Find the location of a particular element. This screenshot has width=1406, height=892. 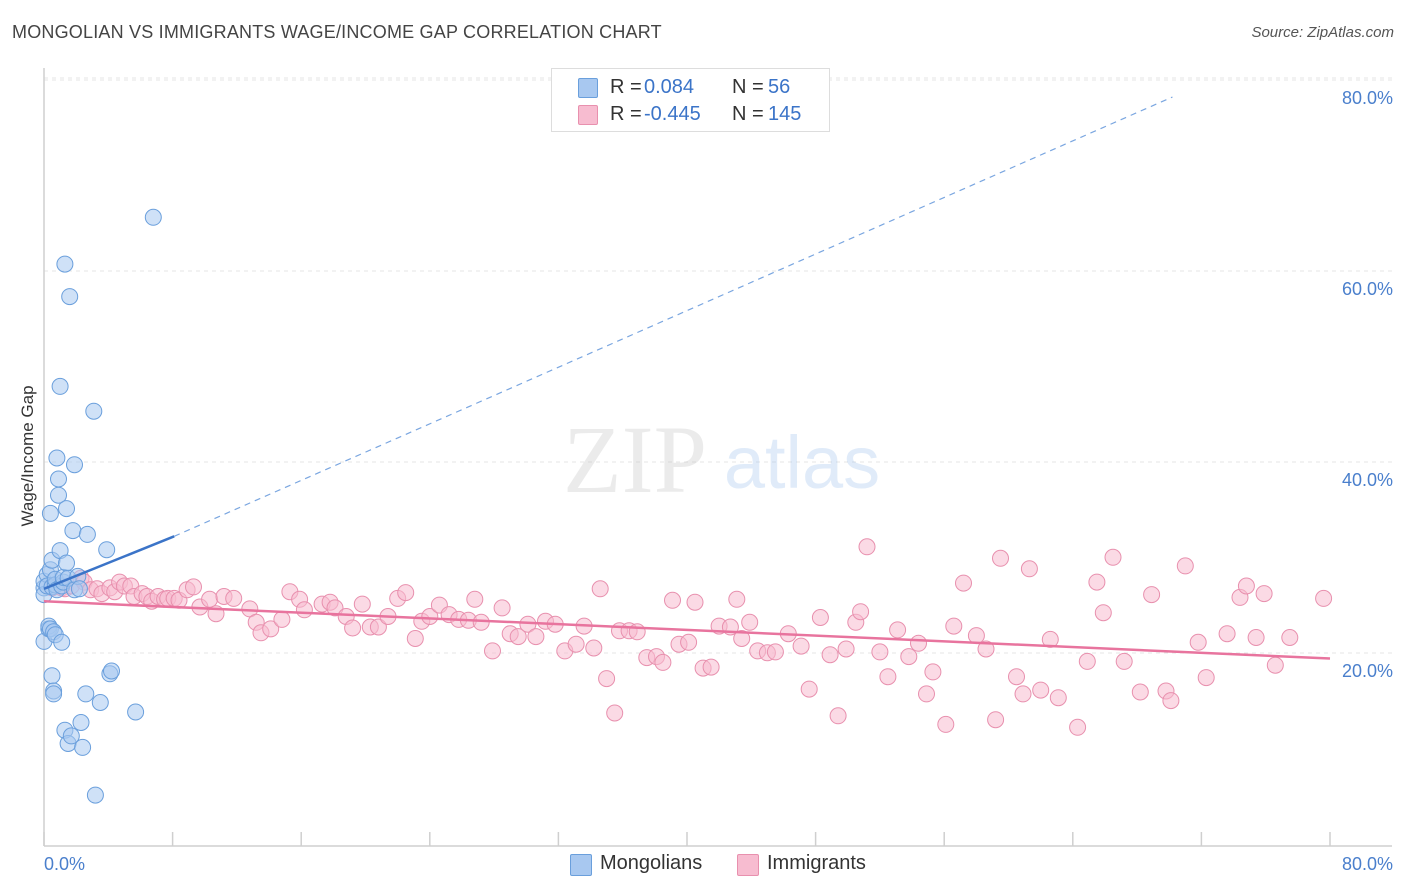

legend-swatch-immigrants is located at coordinates (588, 115).